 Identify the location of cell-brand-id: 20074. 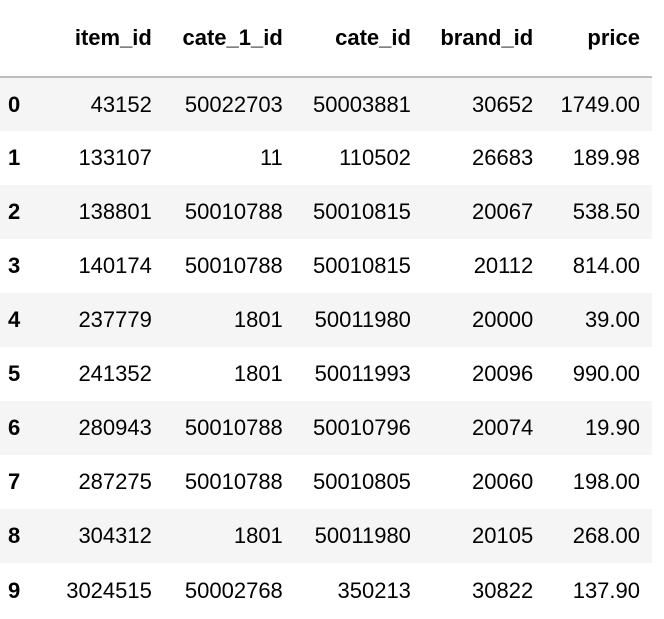
(503, 427).